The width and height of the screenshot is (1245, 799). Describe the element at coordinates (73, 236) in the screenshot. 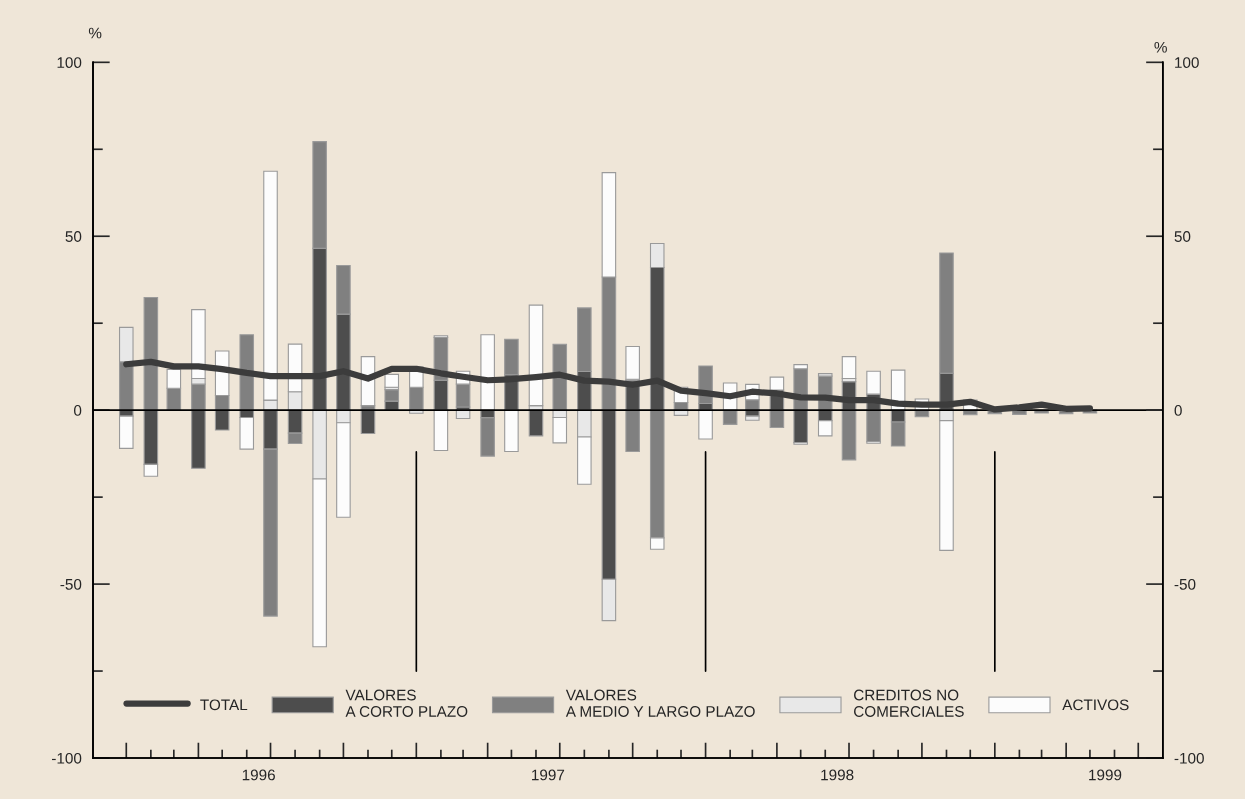

I see `y-tick-label: 50` at that location.